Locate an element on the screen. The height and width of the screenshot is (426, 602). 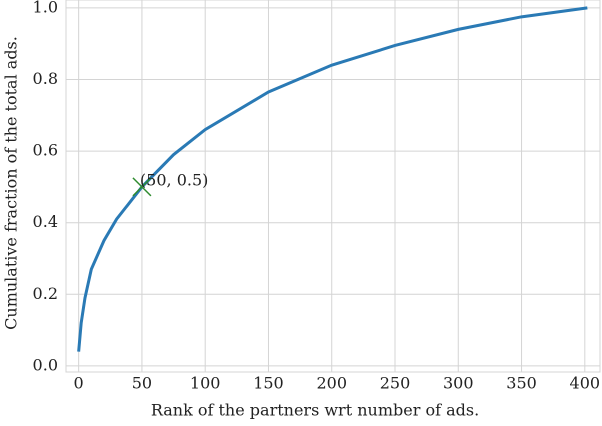
x-tick-label: 100 is located at coordinates (205, 383).